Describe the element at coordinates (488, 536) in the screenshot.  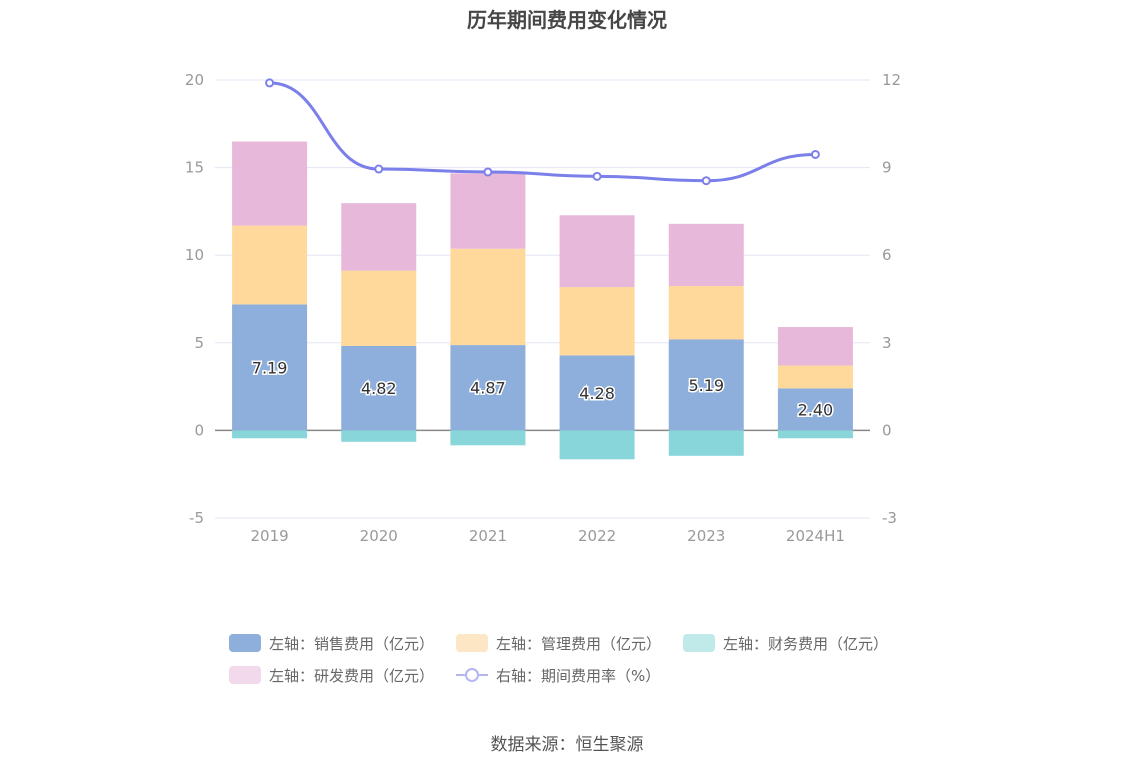
I see `x-tick-label: 2021` at that location.